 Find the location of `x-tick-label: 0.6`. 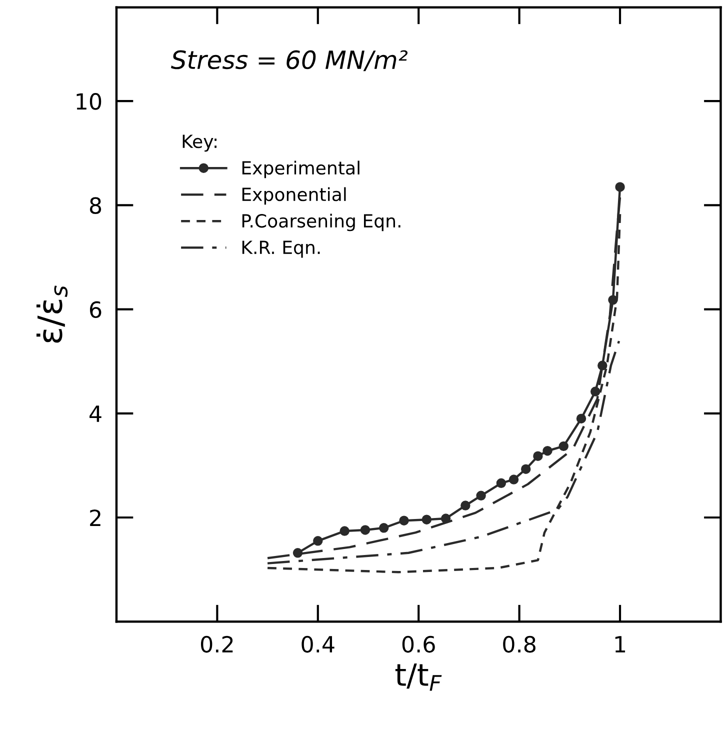

x-tick-label: 0.6 is located at coordinates (418, 644).